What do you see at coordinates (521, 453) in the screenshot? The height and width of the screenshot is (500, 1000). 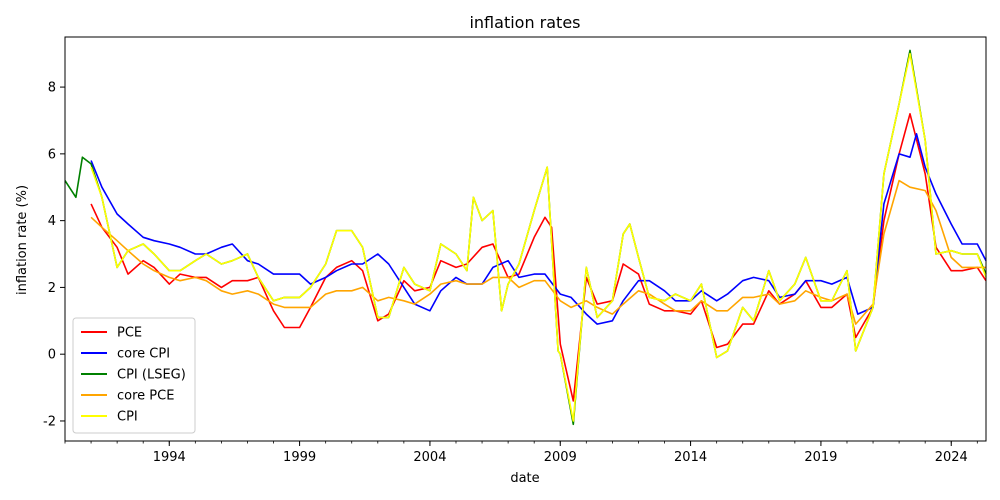 I see `x-axis-ticks: 1994 1999 2004 2009 2014 2019 2024` at bounding box center [521, 453].